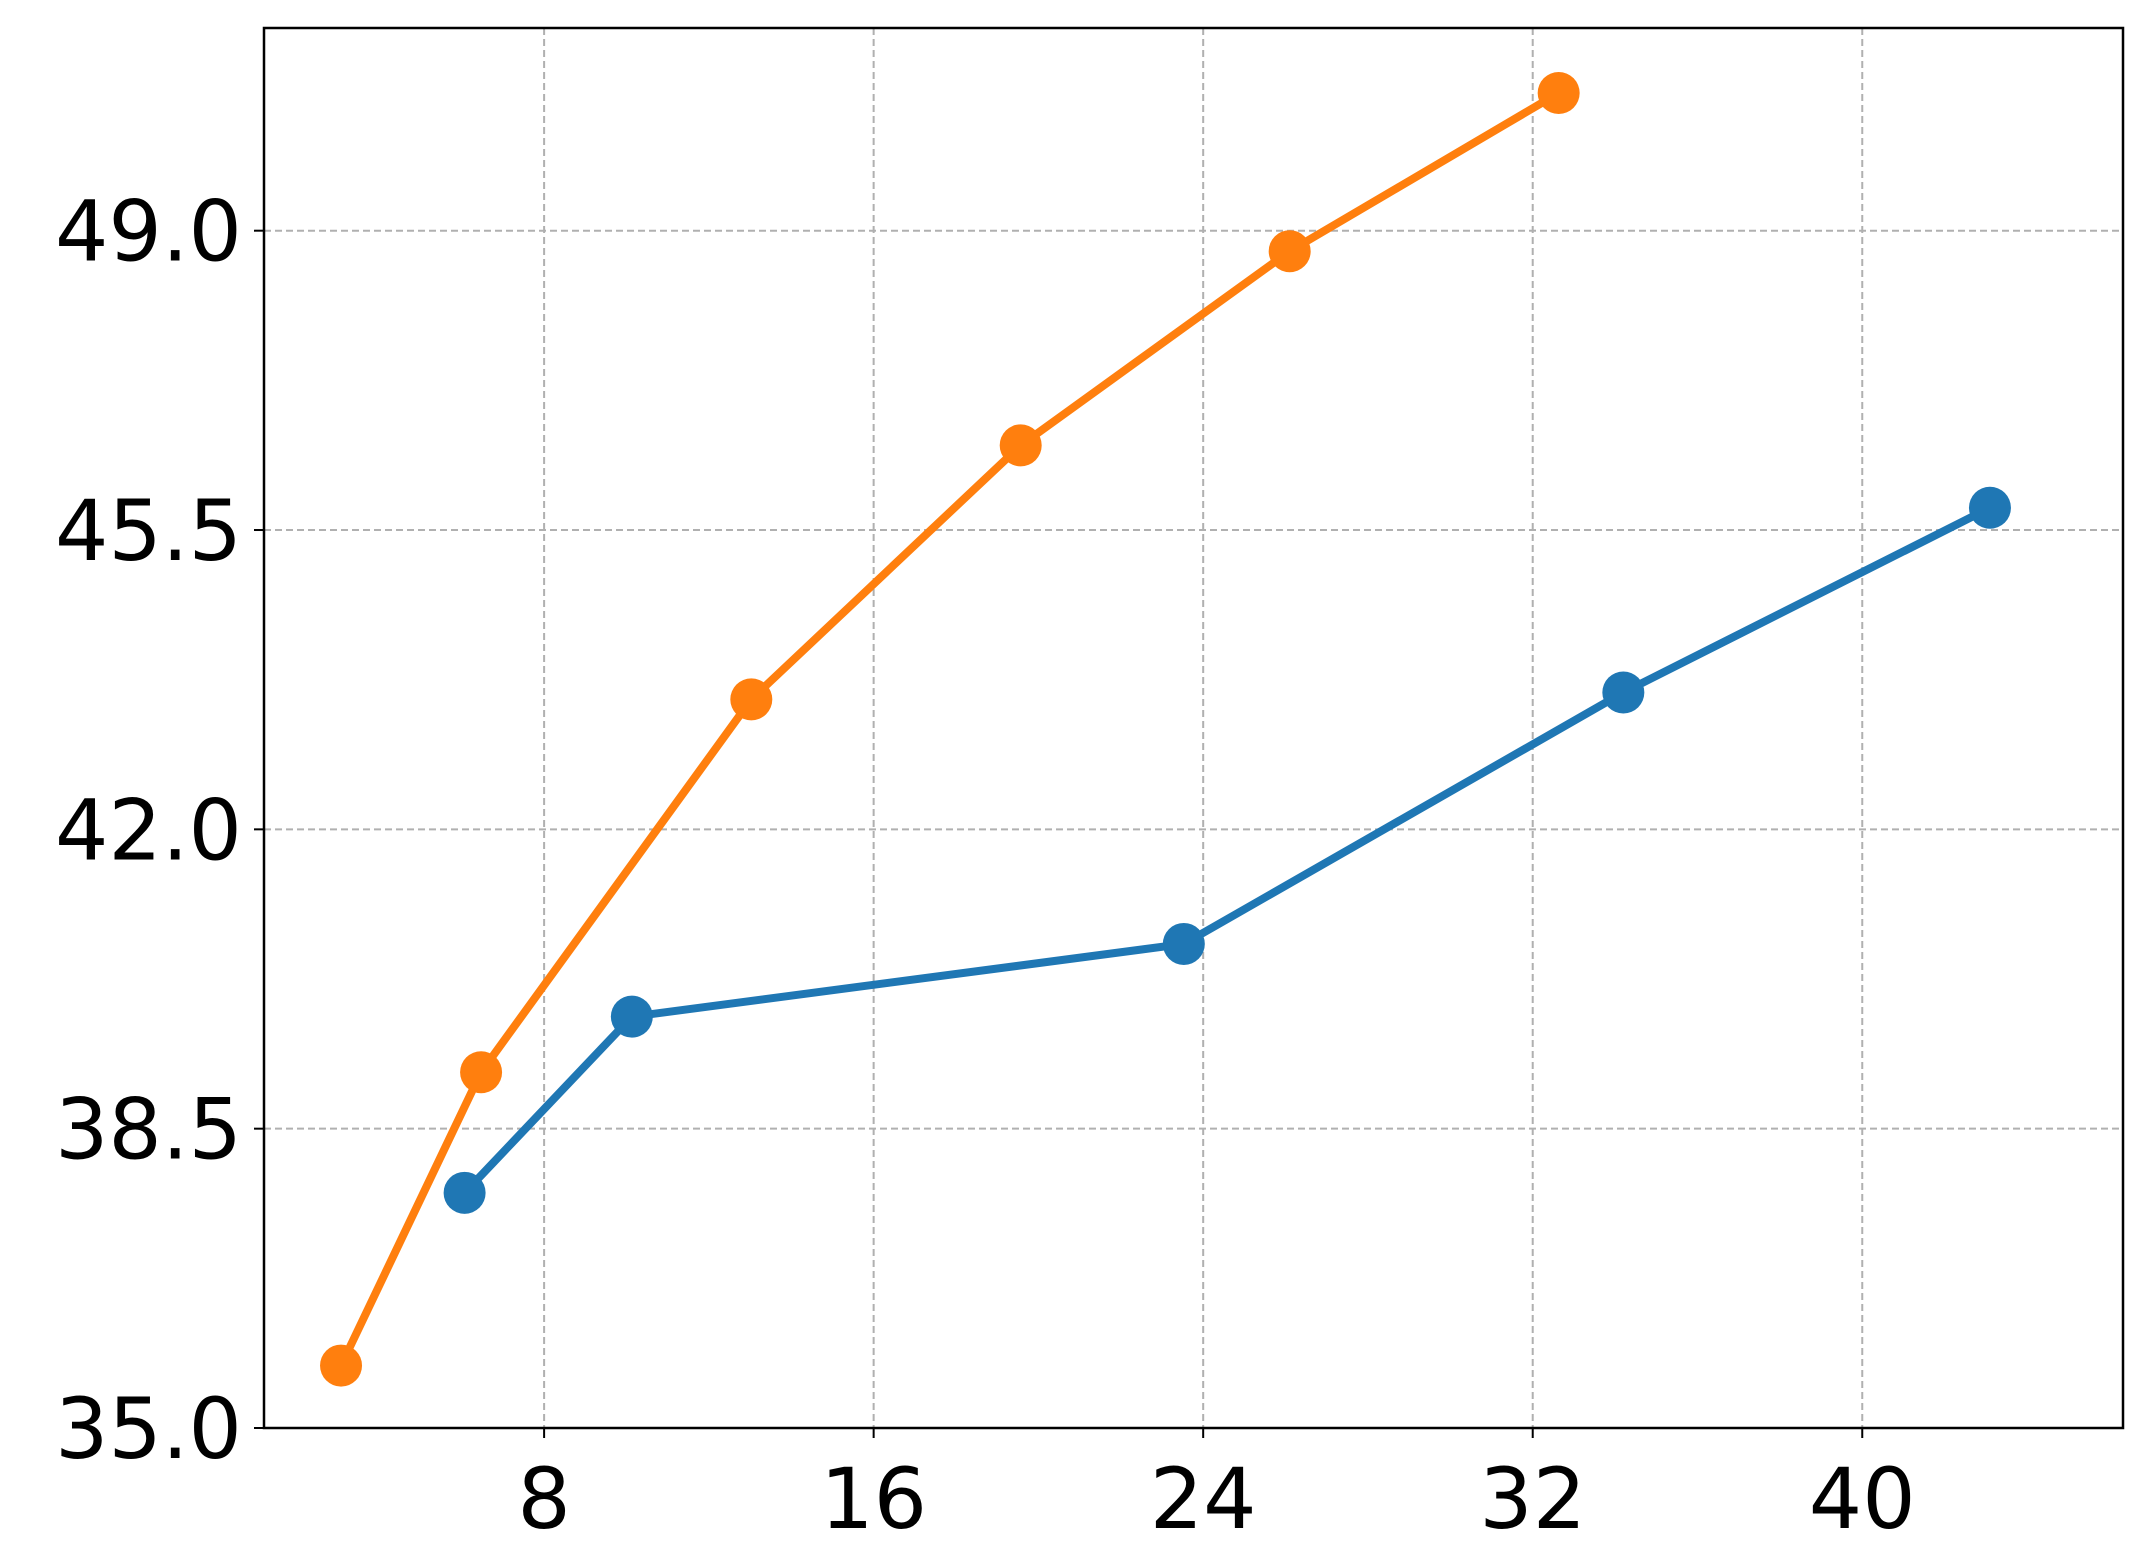 The image size is (2153, 1565). Describe the element at coordinates (873, 1499) in the screenshot. I see `x-tick-label: 16` at that location.